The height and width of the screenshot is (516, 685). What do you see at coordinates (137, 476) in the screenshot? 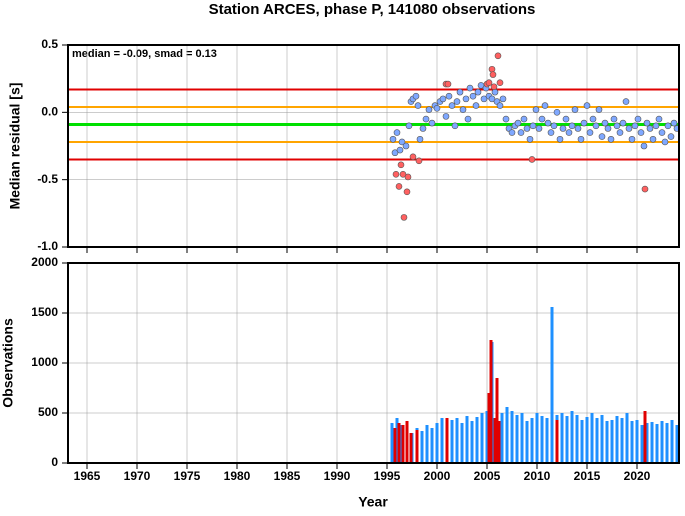
I see `x-tick-label: 1970` at bounding box center [137, 476].